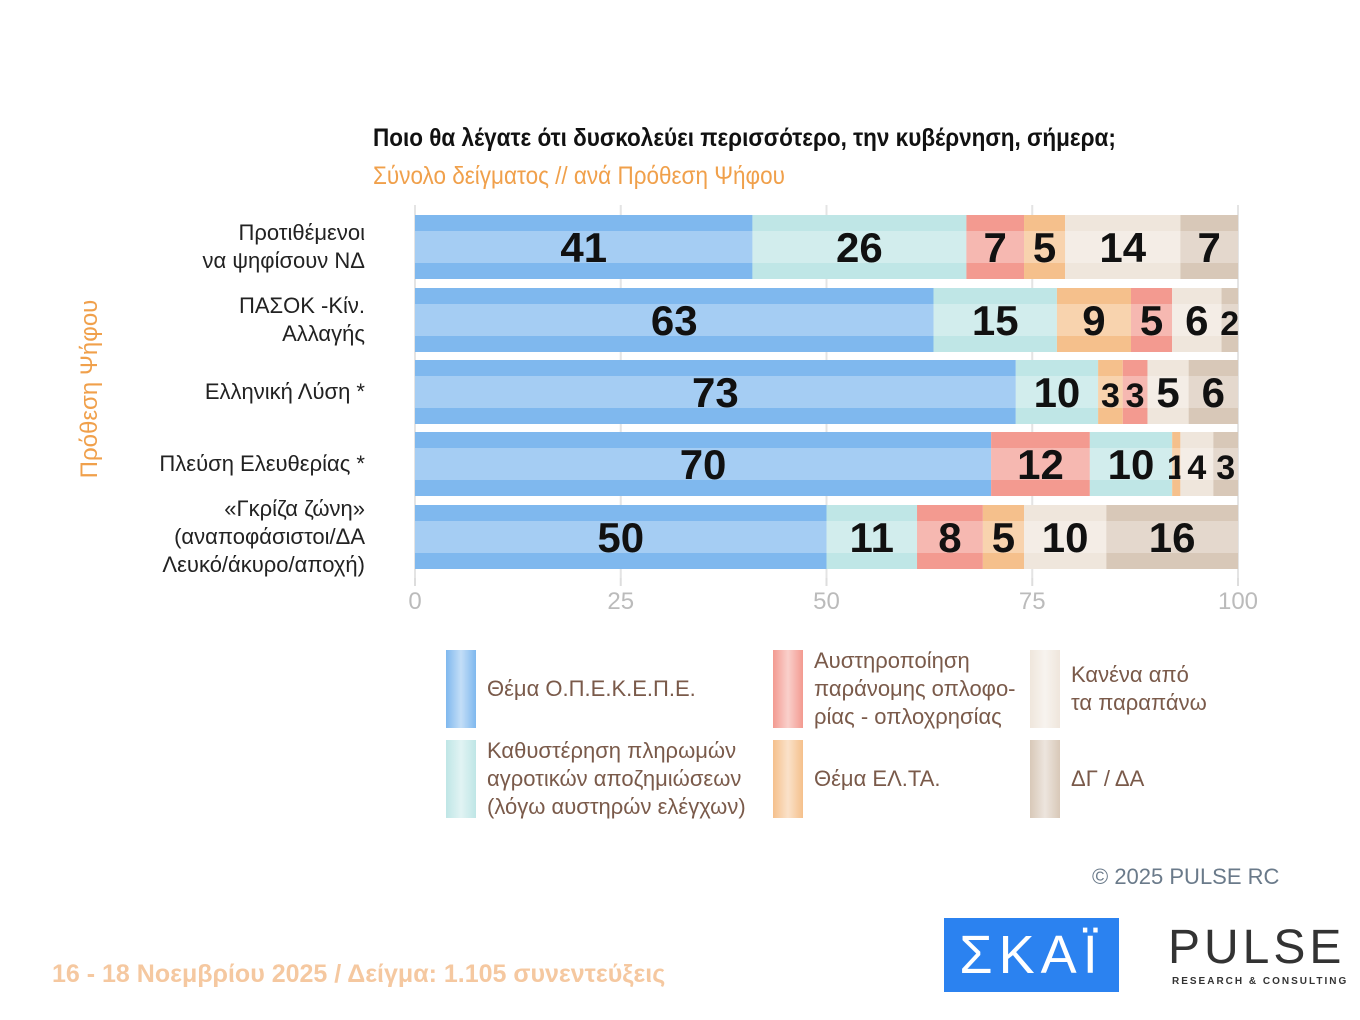 This screenshot has height=1020, width=1360. I want to click on legend-label: Θέμα ΕΛ.ΤΑ., so click(877, 778).